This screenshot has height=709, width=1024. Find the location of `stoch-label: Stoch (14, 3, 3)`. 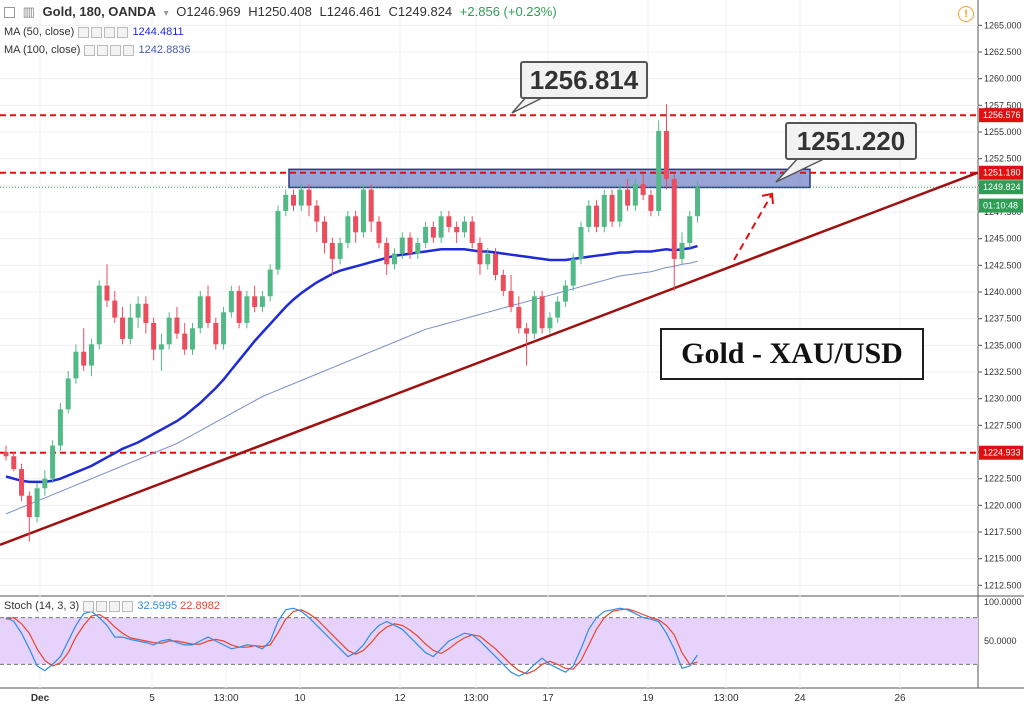

stoch-label: Stoch (14, 3, 3) is located at coordinates (42, 606).